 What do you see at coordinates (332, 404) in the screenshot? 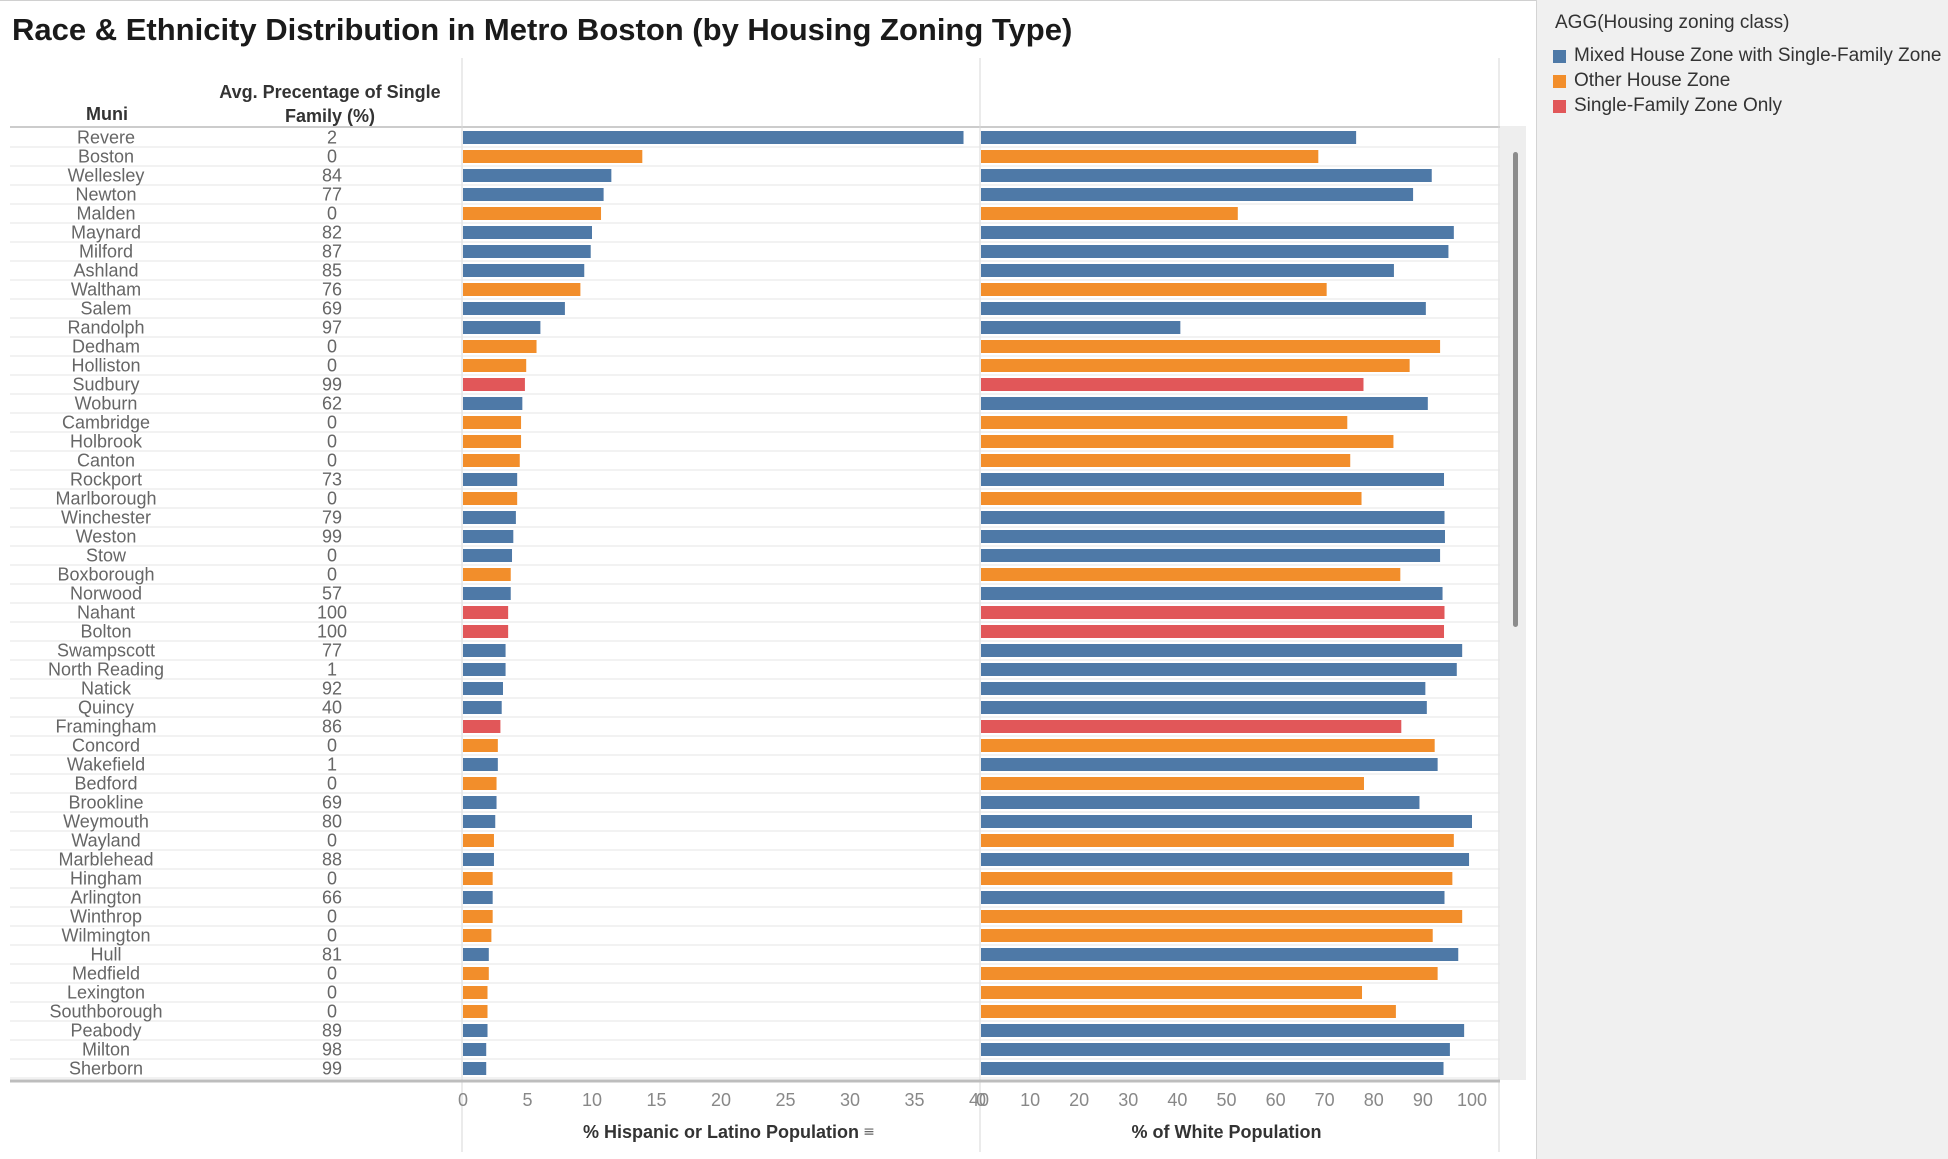
I see `avg-single-family-label: 62` at bounding box center [332, 404].